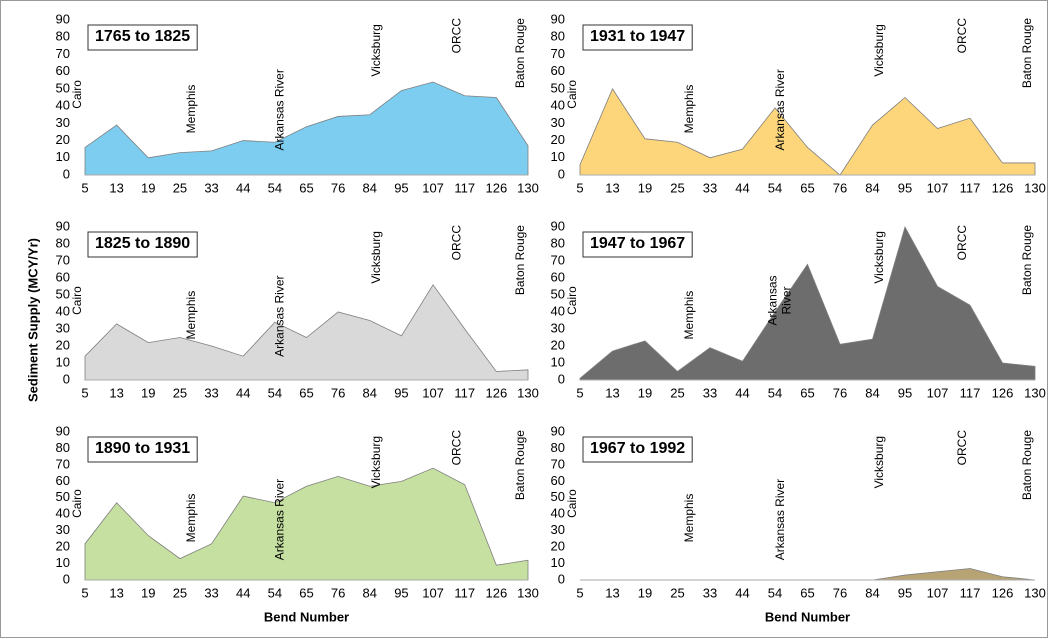  What do you see at coordinates (191, 518) in the screenshot?
I see `annotation: Memphis` at bounding box center [191, 518].